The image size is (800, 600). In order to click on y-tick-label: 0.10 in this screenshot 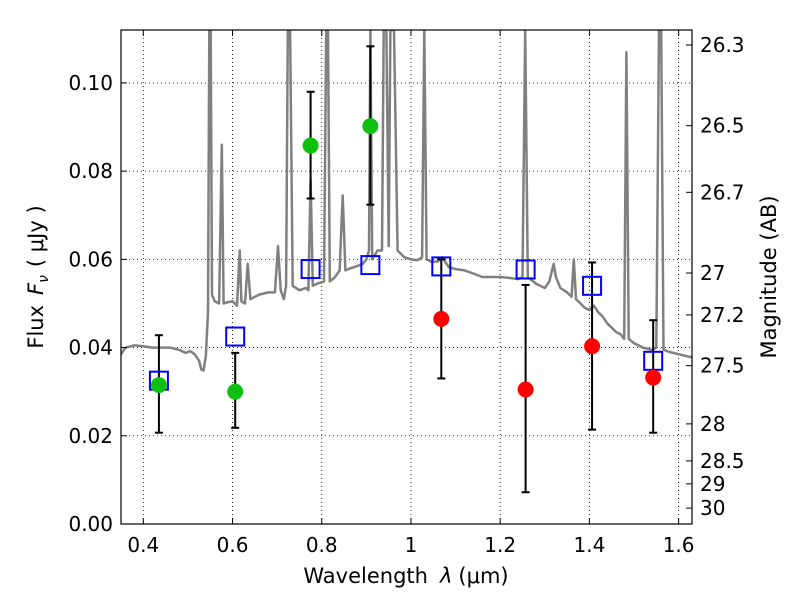, I will do `click(90, 83)`.